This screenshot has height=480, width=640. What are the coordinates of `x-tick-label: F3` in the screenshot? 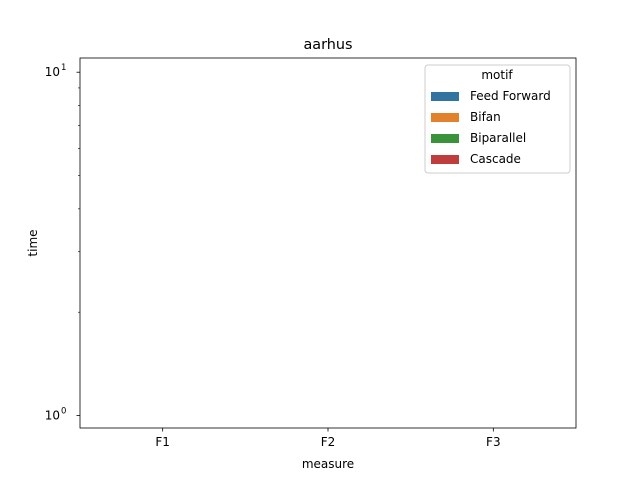 It's located at (493, 442).